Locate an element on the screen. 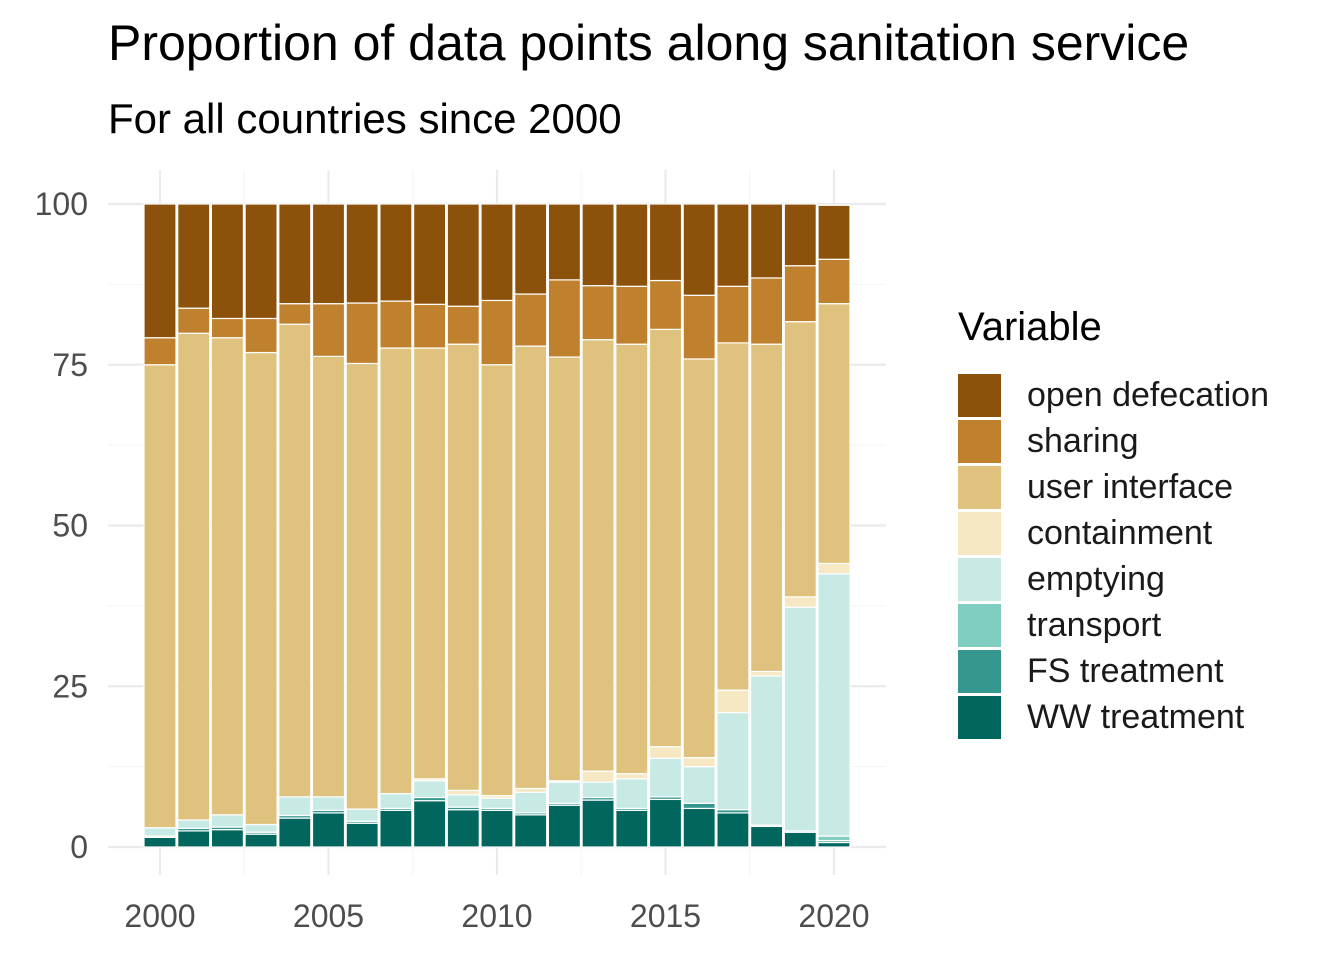  legend-title: Variable is located at coordinates (1030, 327).